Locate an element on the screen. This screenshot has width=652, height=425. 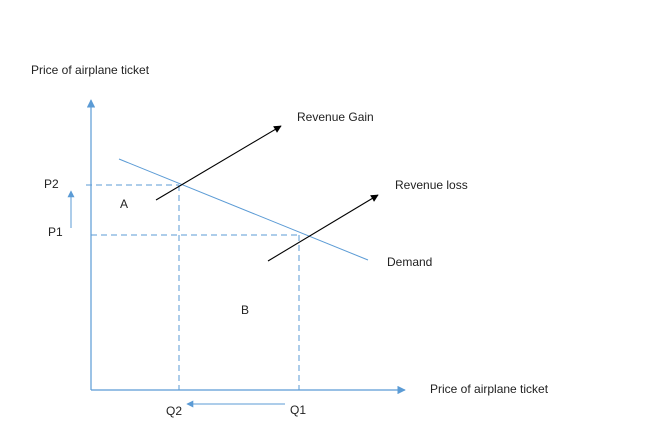
revenue-loss-label: Revenue loss is located at coordinates (431, 185).